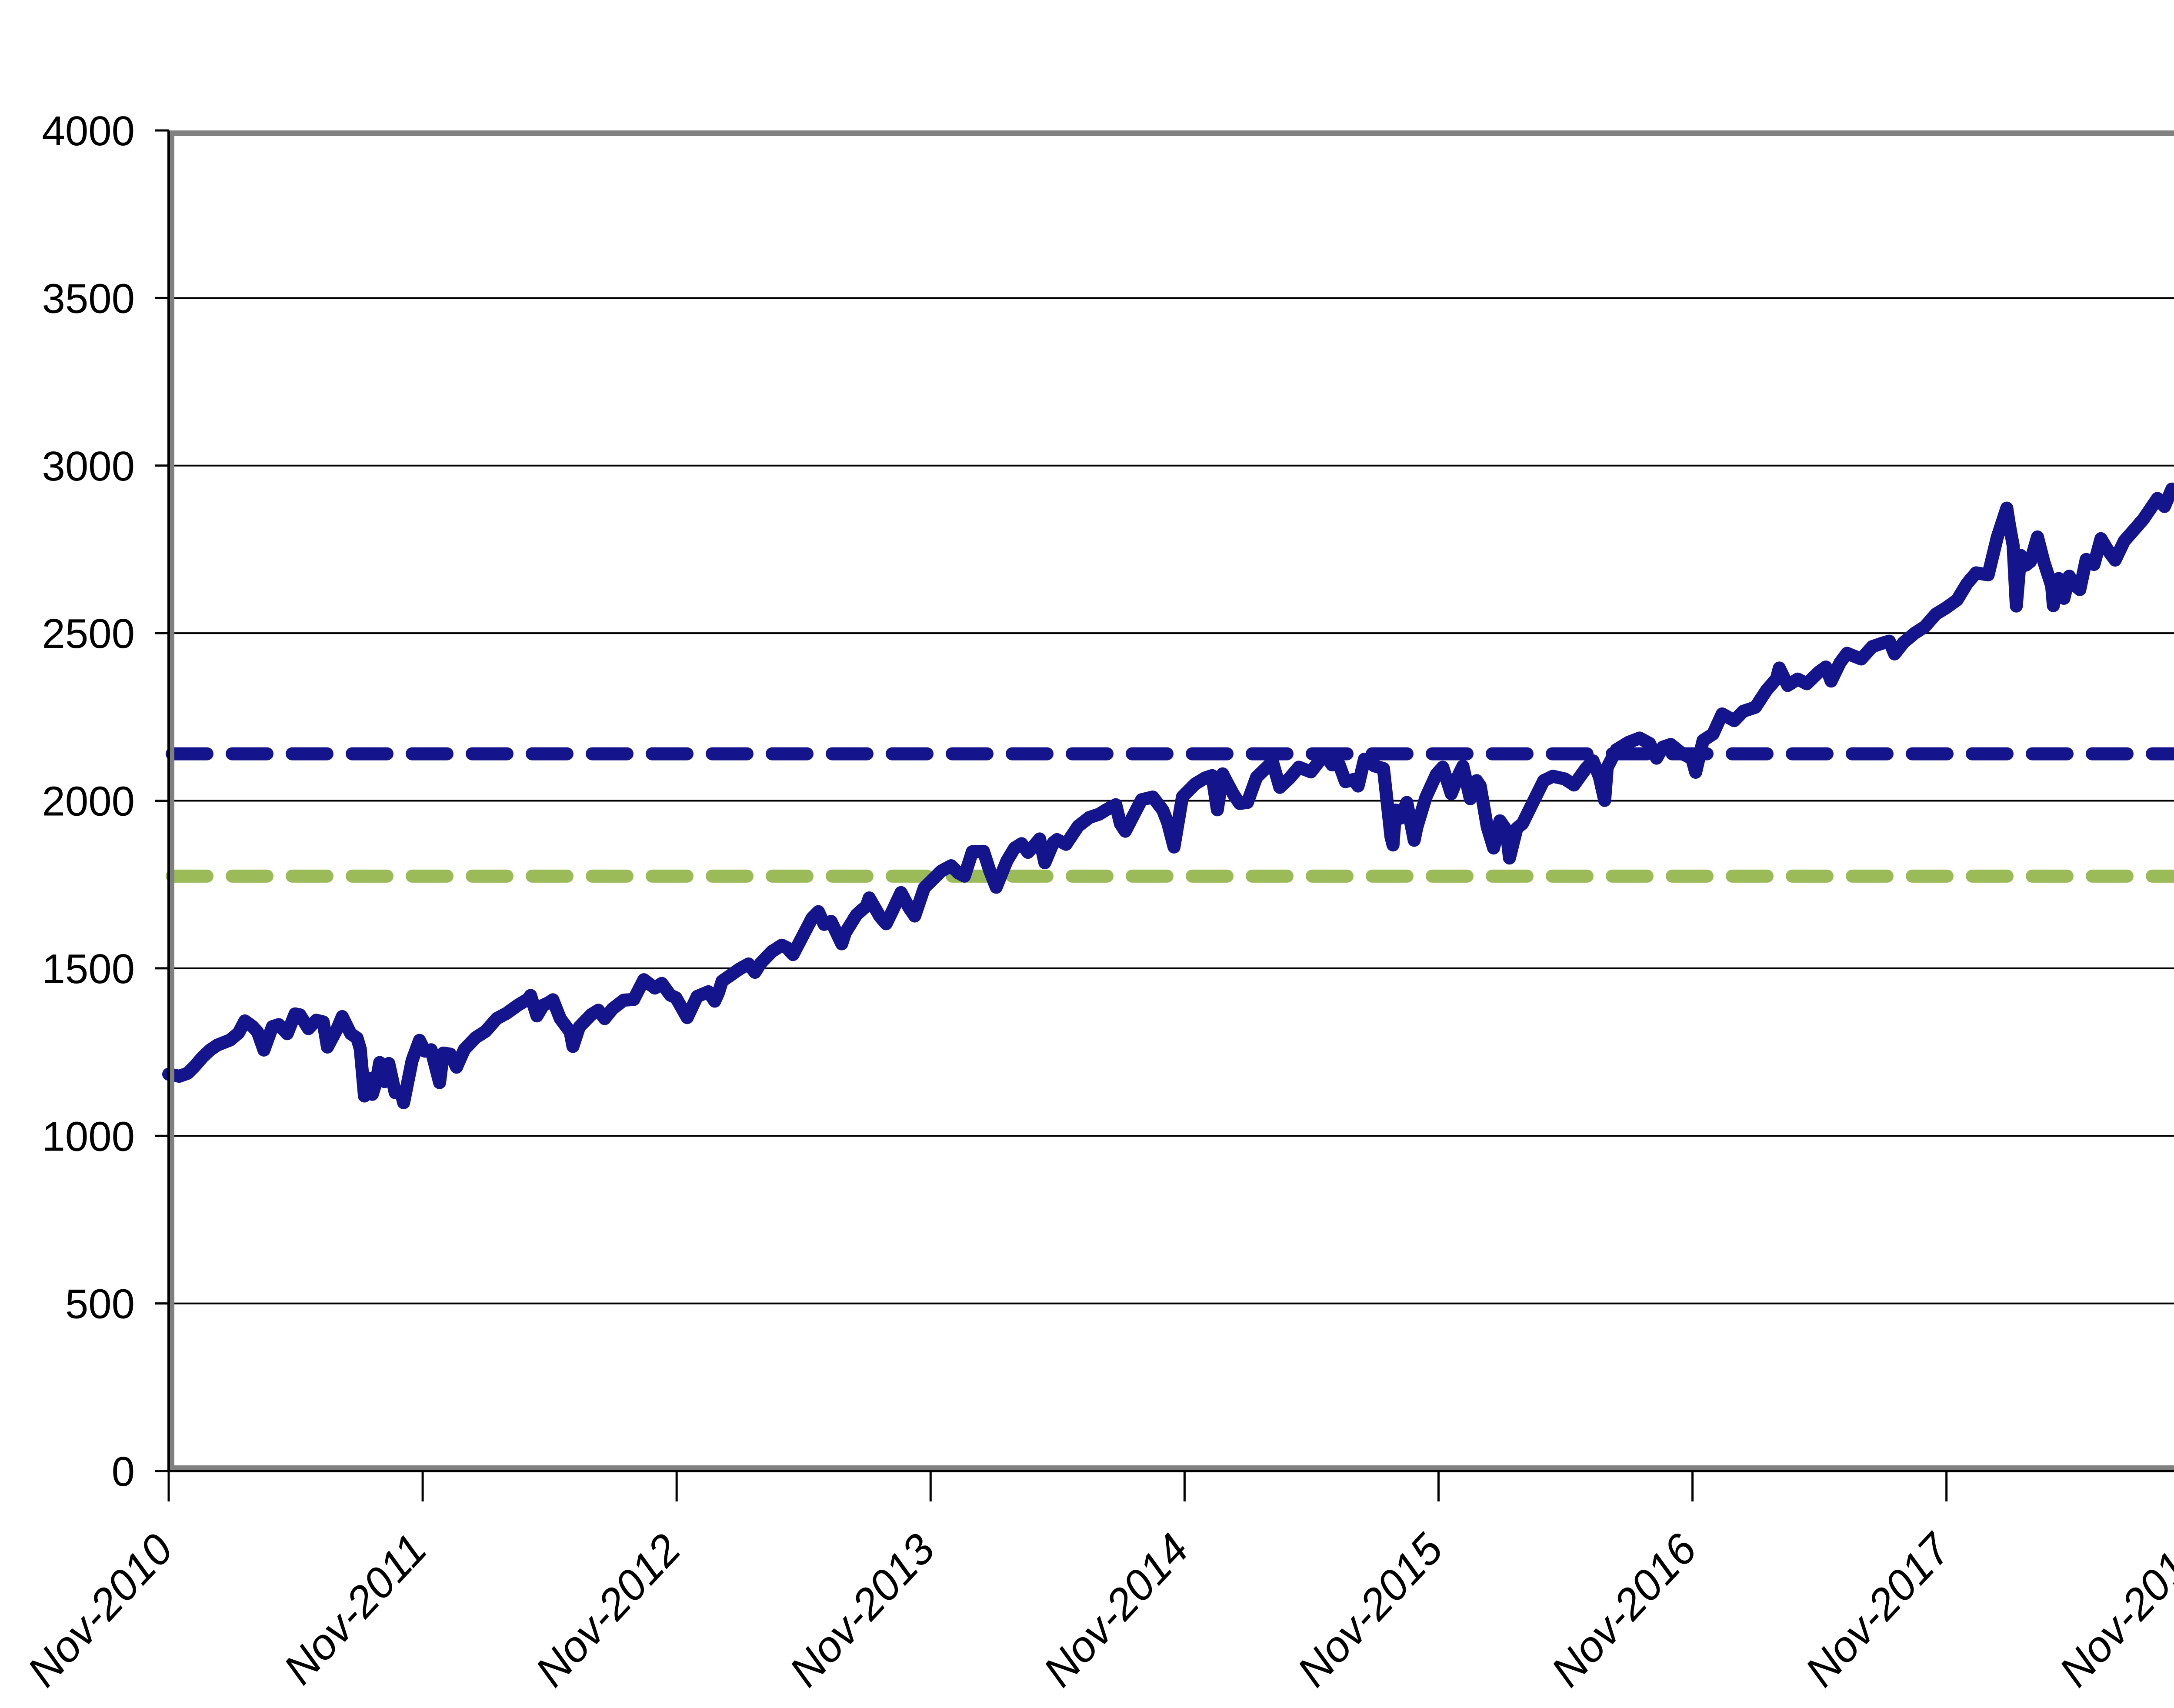  What do you see at coordinates (100, 1304) in the screenshot?
I see `y-axis-label: 500` at bounding box center [100, 1304].